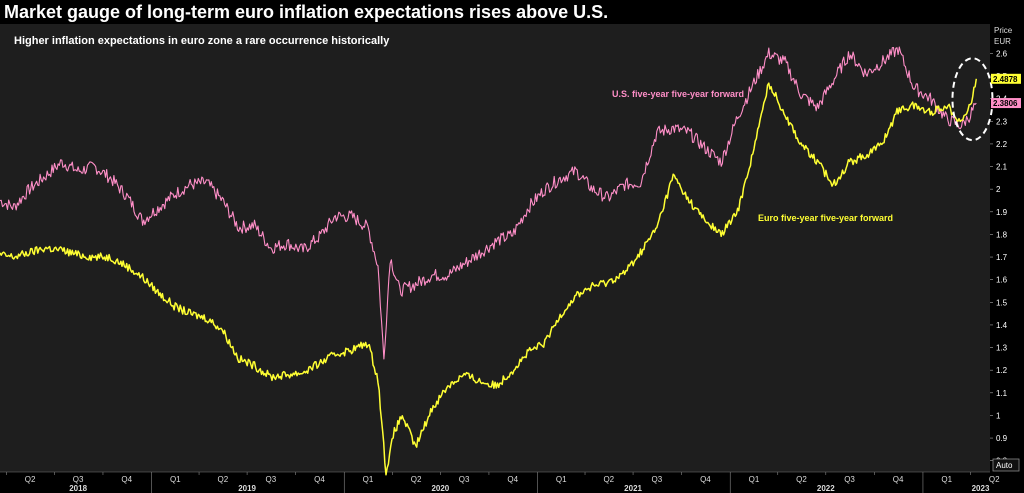 The height and width of the screenshot is (493, 1024). I want to click on y-tick-label: 2.1, so click(1002, 167).